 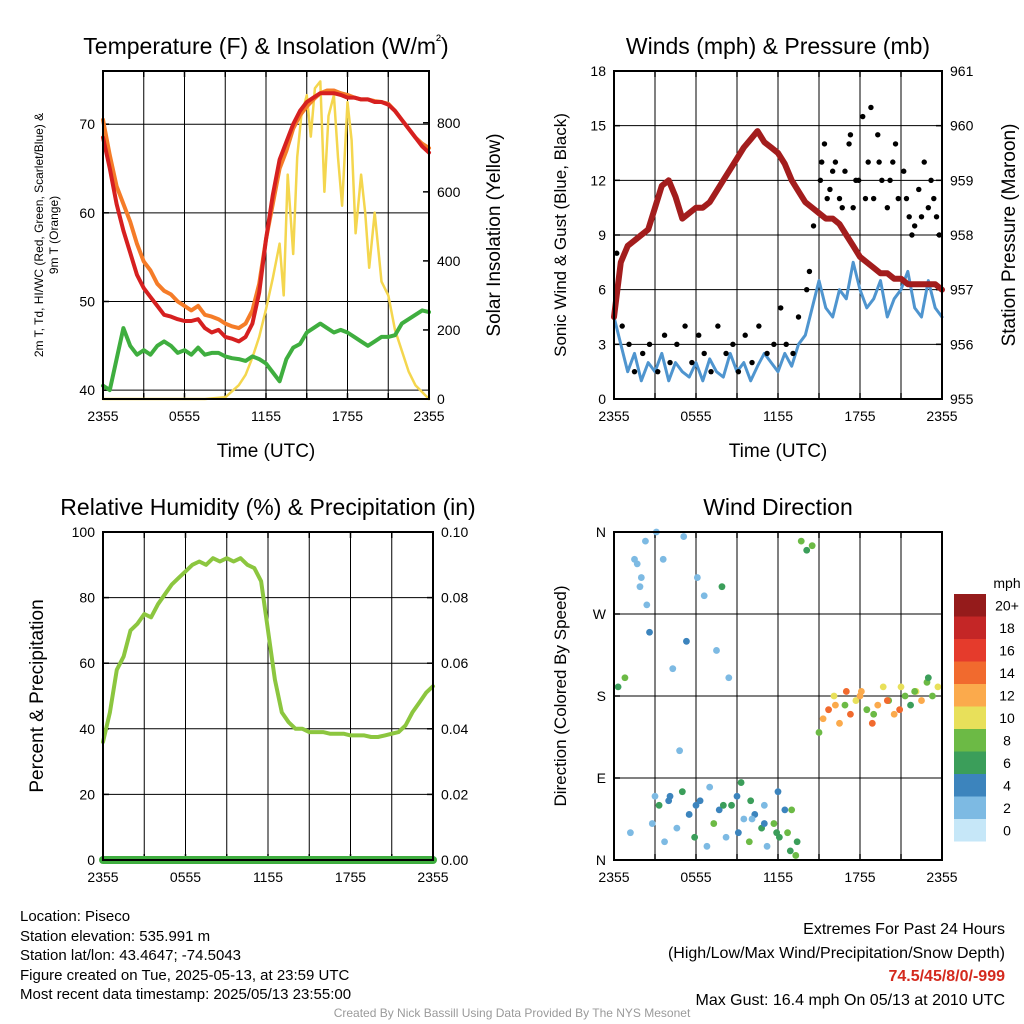 I want to click on y2-axis-label: Solar Insolation (Yellow), so click(x=494, y=234).